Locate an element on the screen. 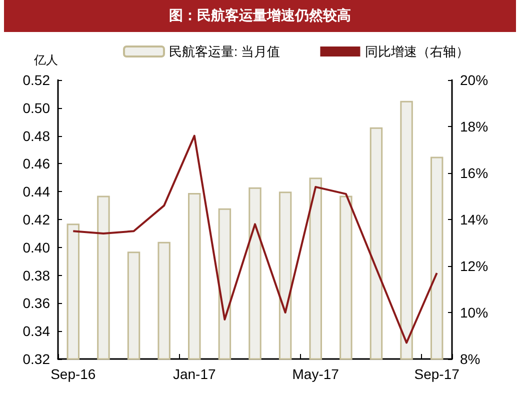 Image resolution: width=520 pixels, height=397 pixels. y-tick-label: 0.32 is located at coordinates (36, 359).